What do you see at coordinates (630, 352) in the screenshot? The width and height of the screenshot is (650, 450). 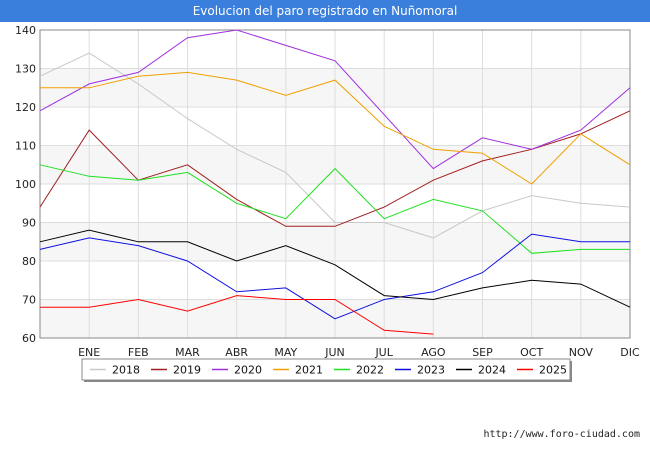 I see `x-tick-label: DIC` at bounding box center [630, 352].